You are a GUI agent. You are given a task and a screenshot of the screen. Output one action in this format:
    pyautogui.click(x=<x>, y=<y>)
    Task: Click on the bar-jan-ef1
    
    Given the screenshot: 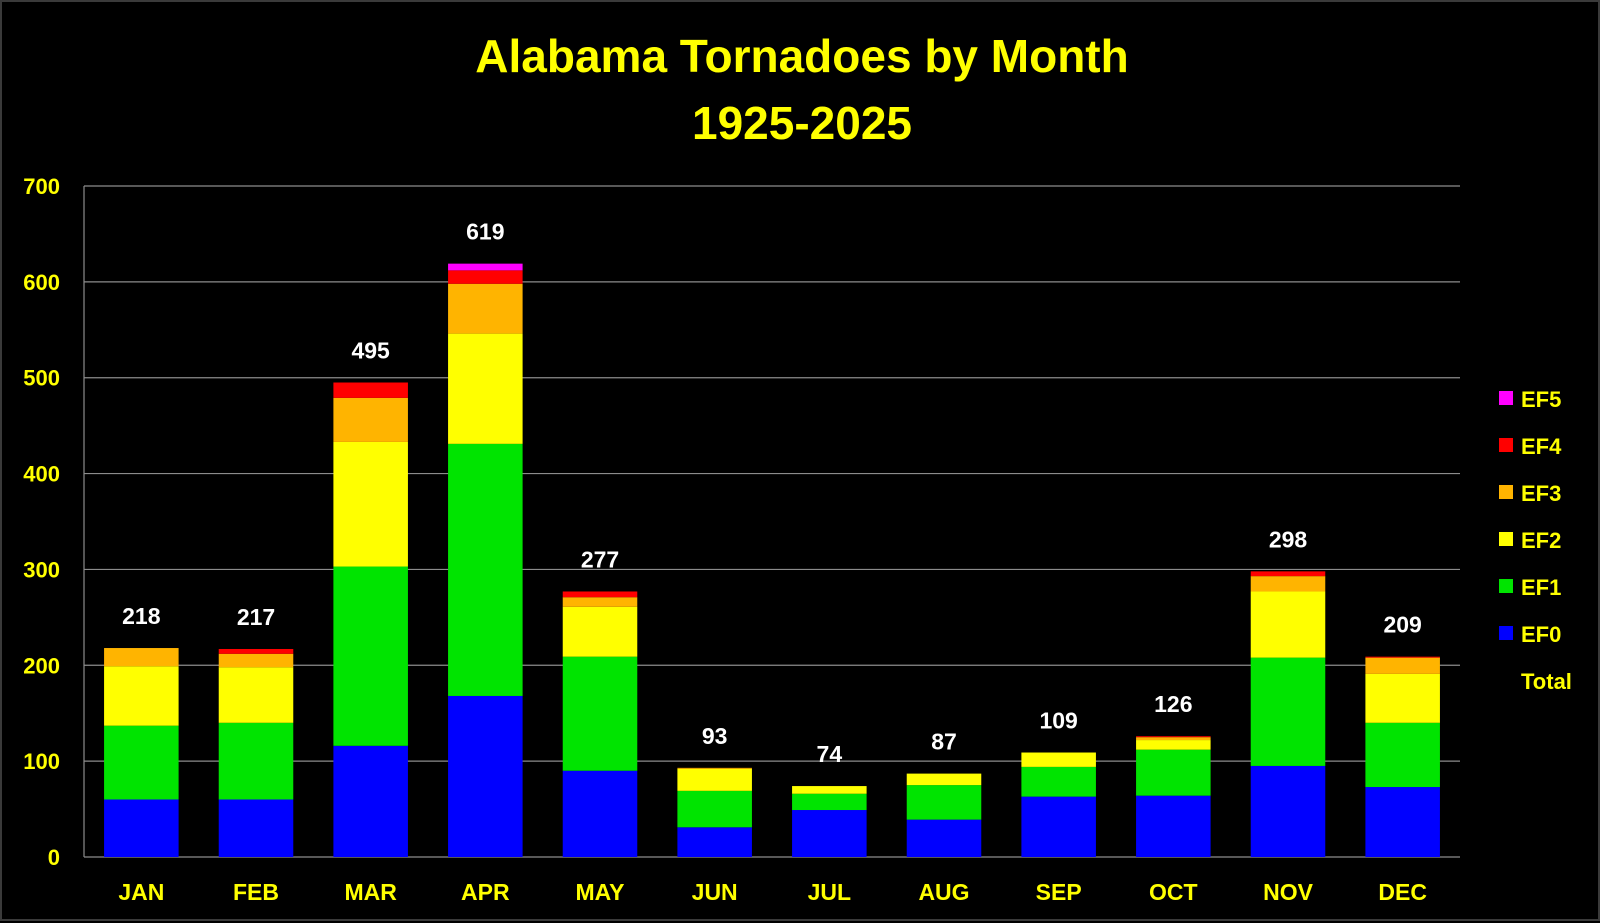 What is the action you would take?
    pyautogui.click(x=141, y=762)
    